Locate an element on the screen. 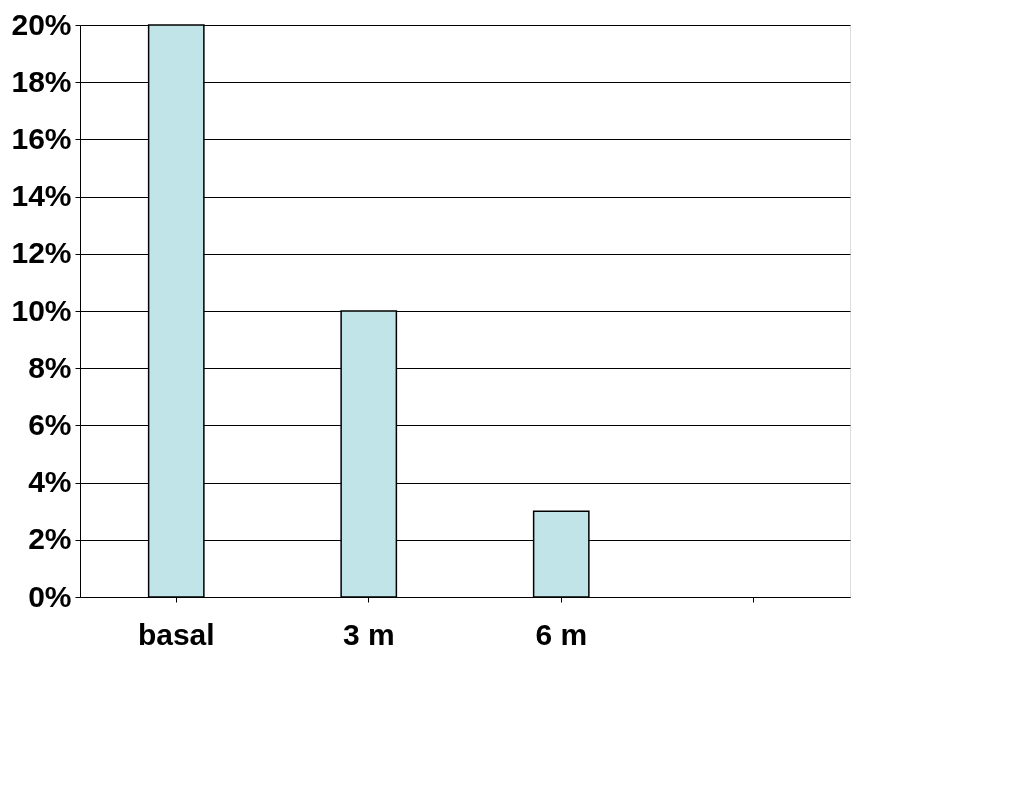 The width and height of the screenshot is (1009, 793). x-tick-label: 6 m is located at coordinates (561, 634).